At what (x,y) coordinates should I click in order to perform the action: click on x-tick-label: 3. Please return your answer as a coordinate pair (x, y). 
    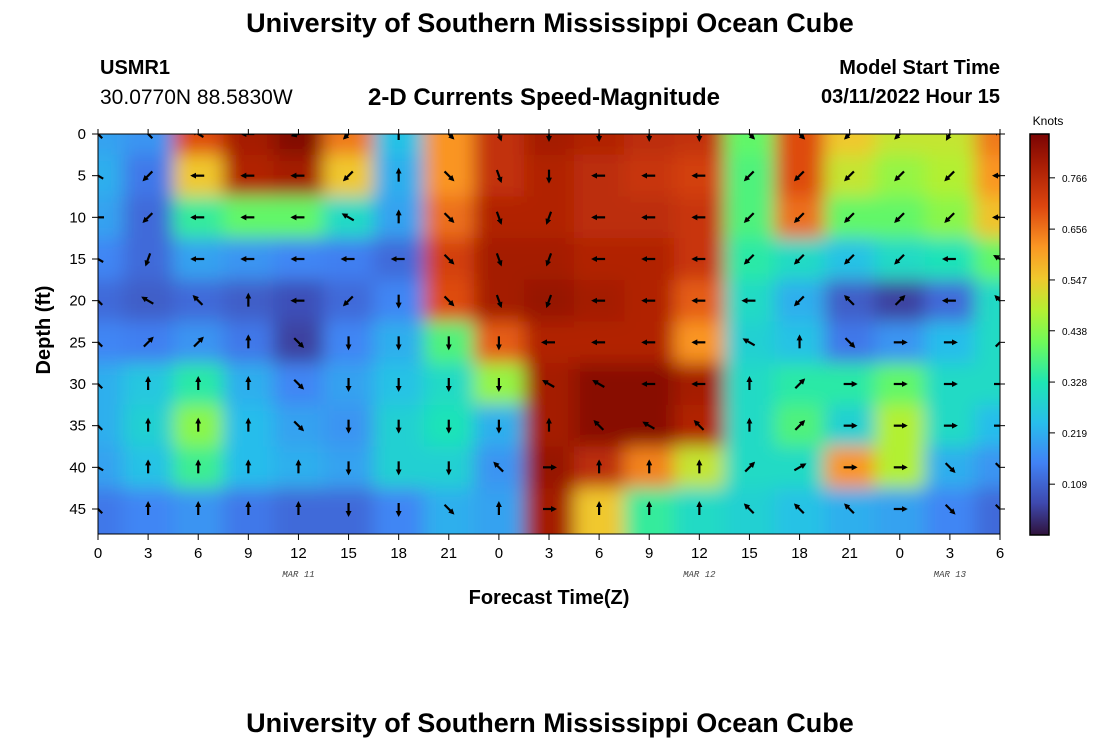
    Looking at the image, I should click on (148, 553).